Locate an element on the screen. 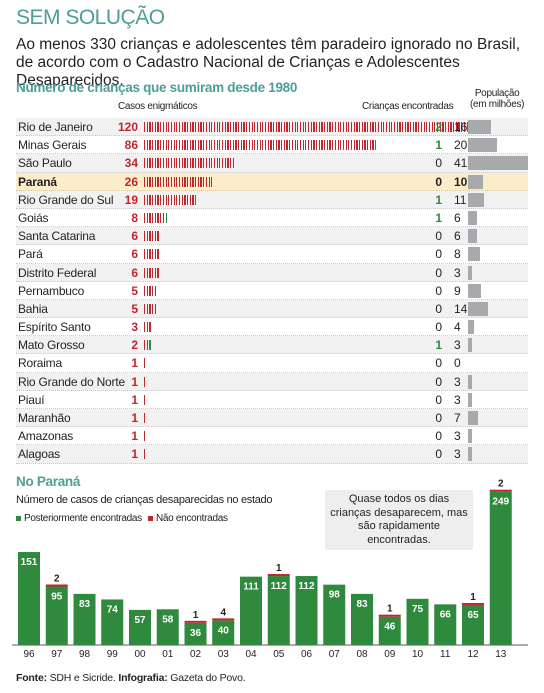 The image size is (544, 693). label-found: 83 is located at coordinates (362, 604).